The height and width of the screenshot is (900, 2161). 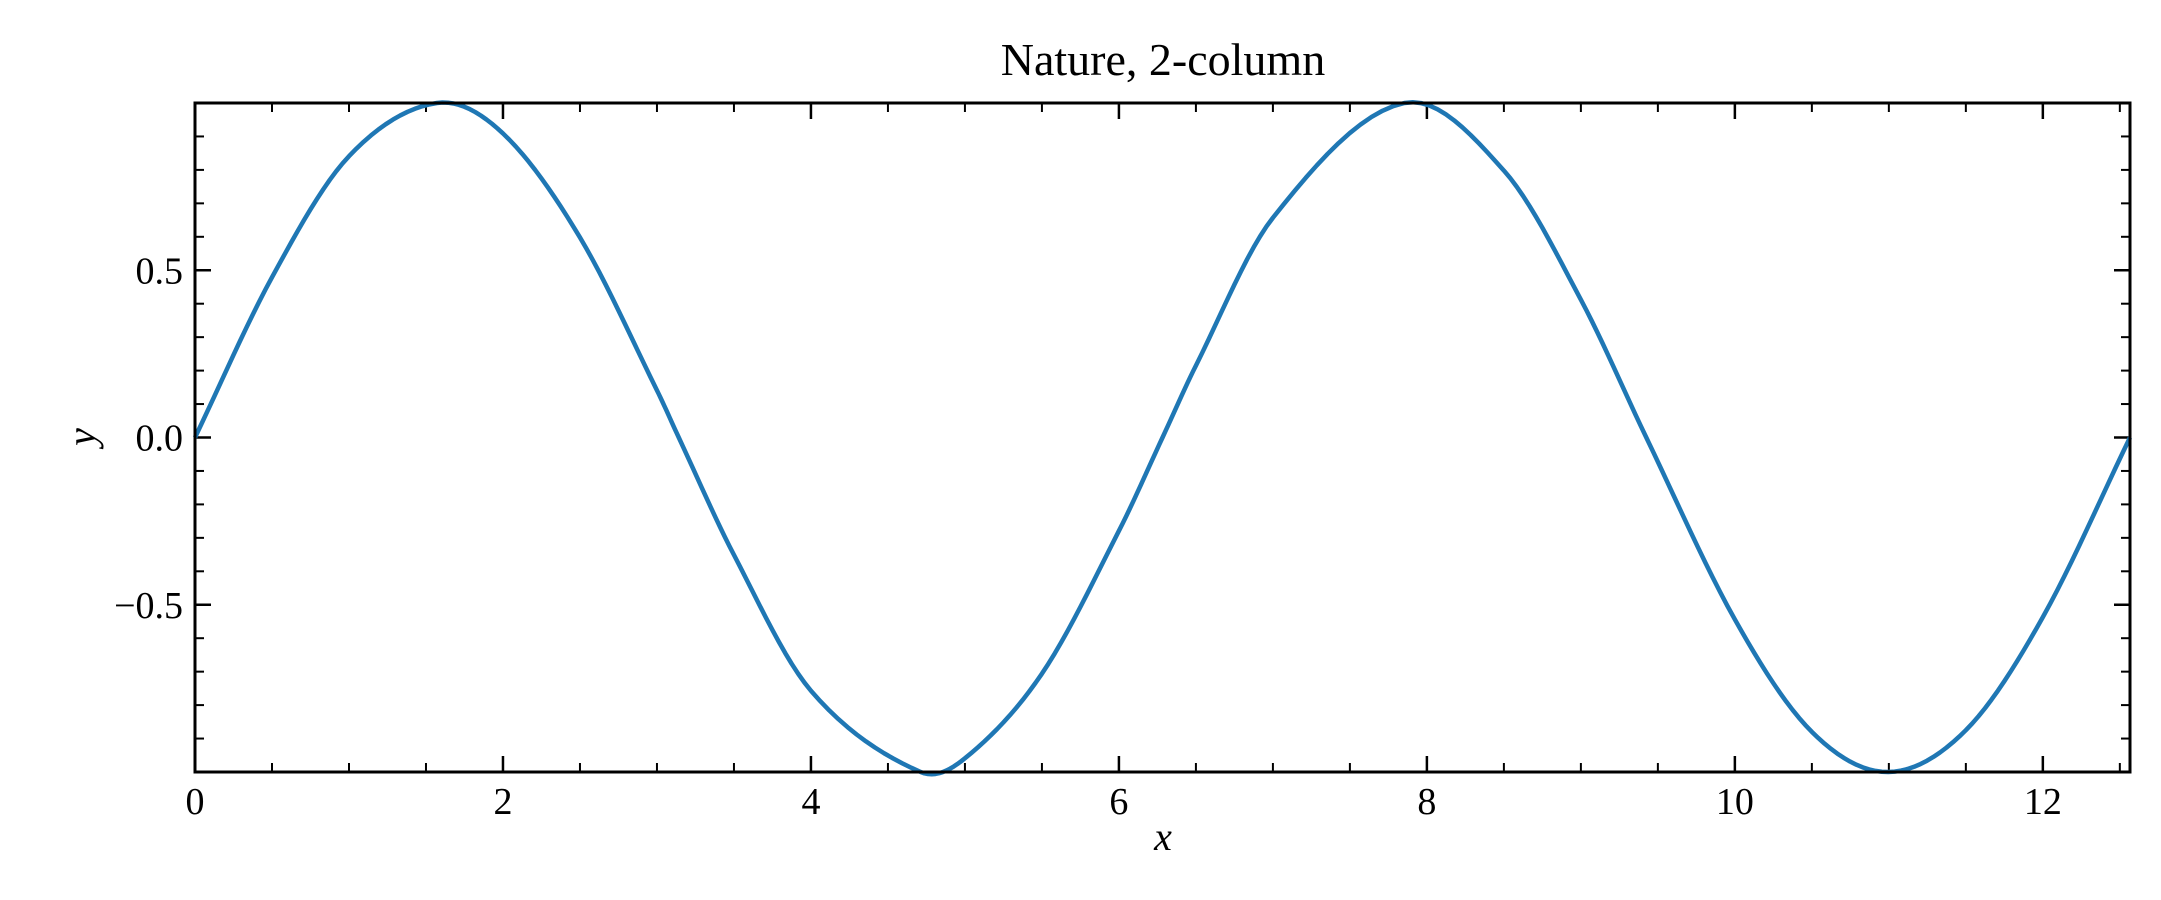 What do you see at coordinates (81, 439) in the screenshot?
I see `y-axis-label: y` at bounding box center [81, 439].